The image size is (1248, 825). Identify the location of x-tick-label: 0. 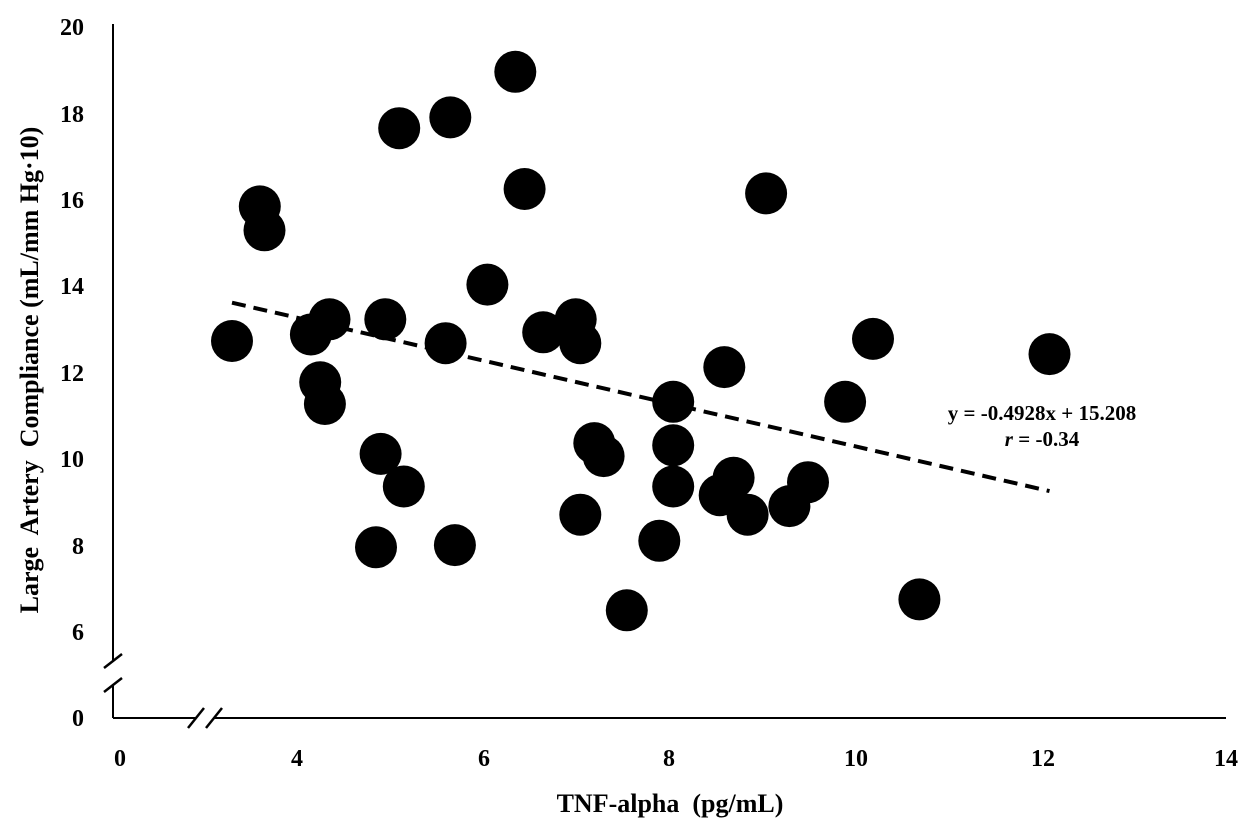
(120, 759).